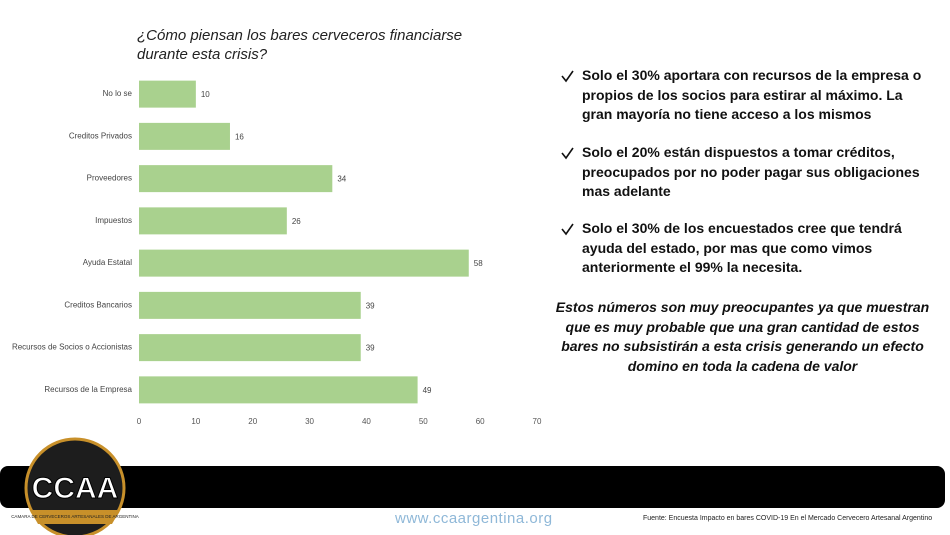 The height and width of the screenshot is (535, 950). I want to click on y-tick-label: Recursos de la Empresa, so click(88, 389).